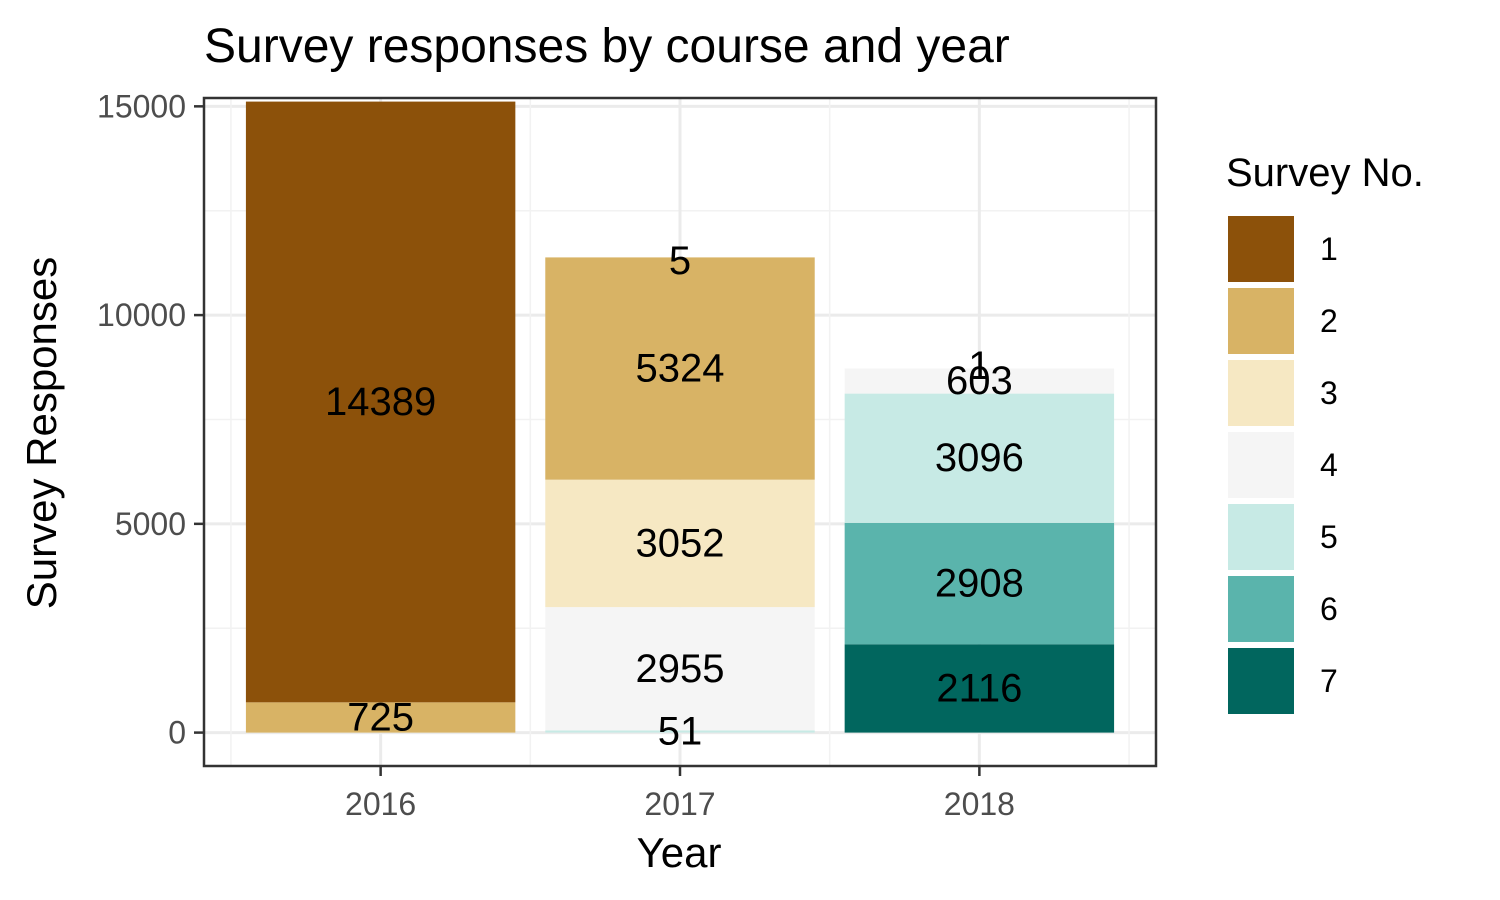 The image size is (1500, 900). I want to click on data-label: 3052, so click(680, 543).